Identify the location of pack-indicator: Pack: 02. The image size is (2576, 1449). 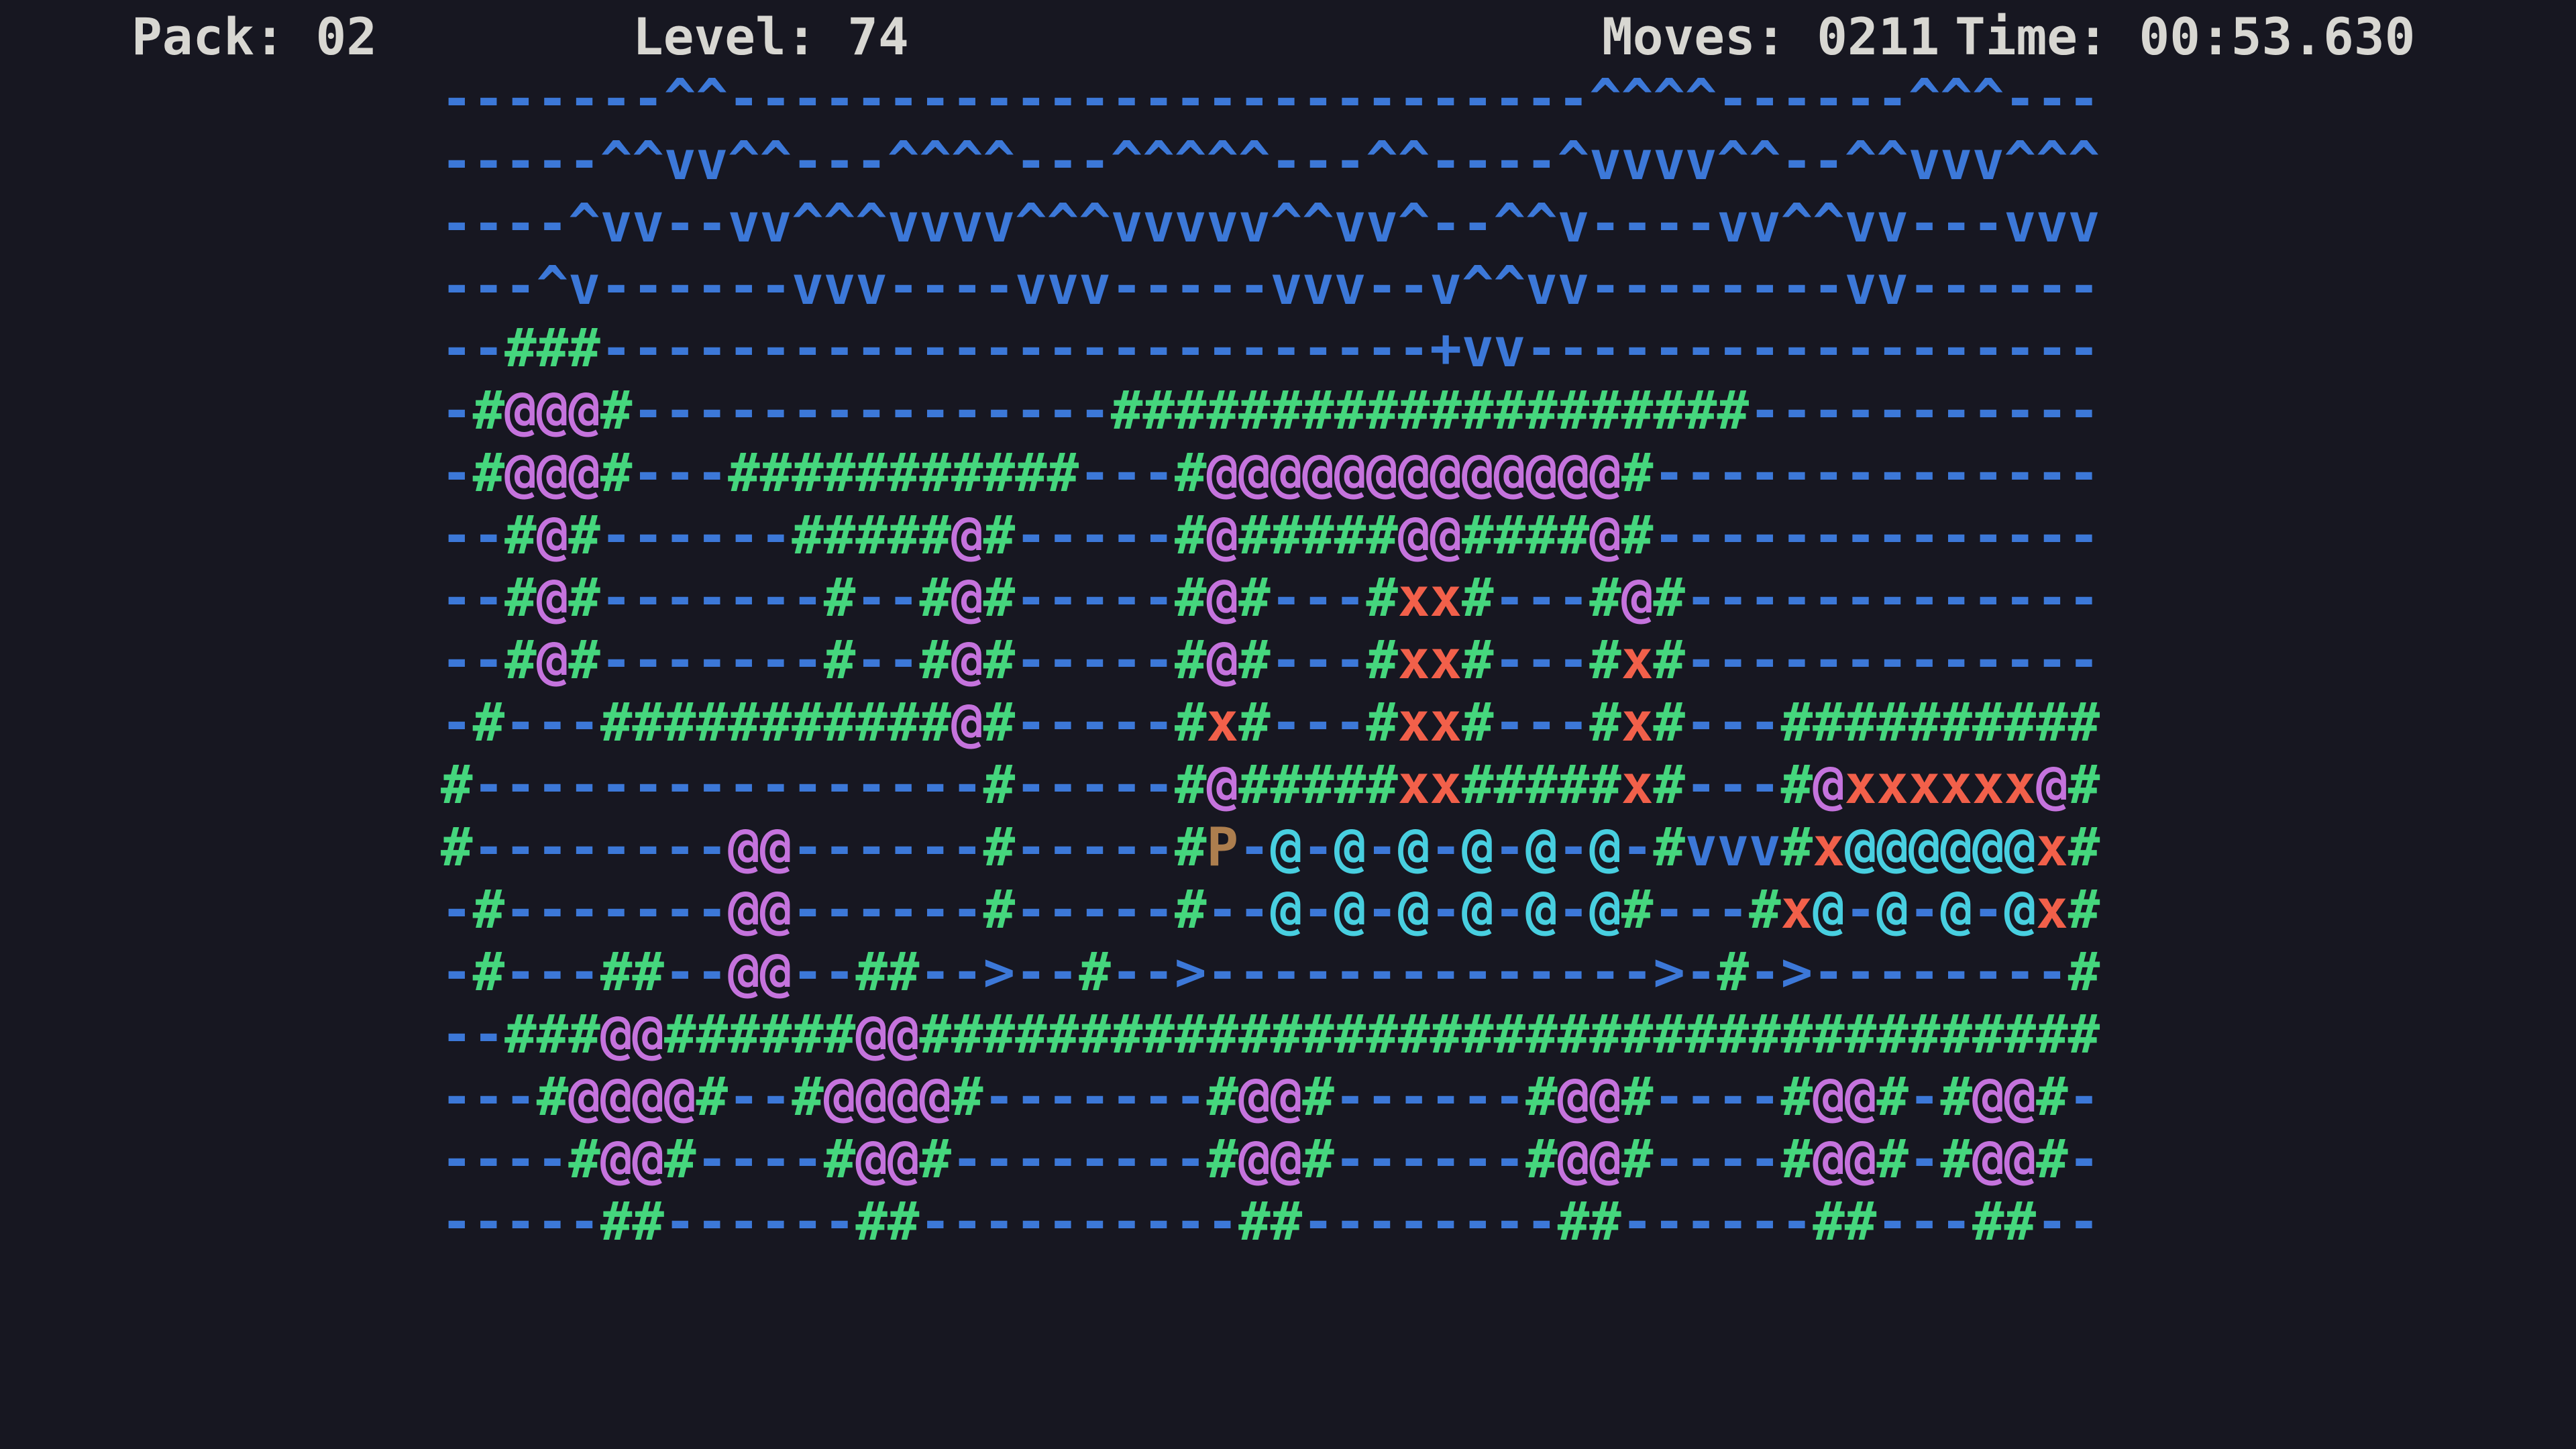
(254, 36).